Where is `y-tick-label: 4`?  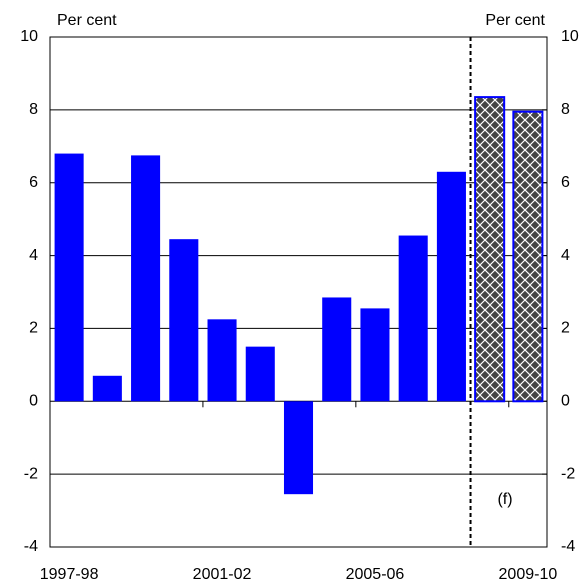
y-tick-label: 4 is located at coordinates (33, 255).